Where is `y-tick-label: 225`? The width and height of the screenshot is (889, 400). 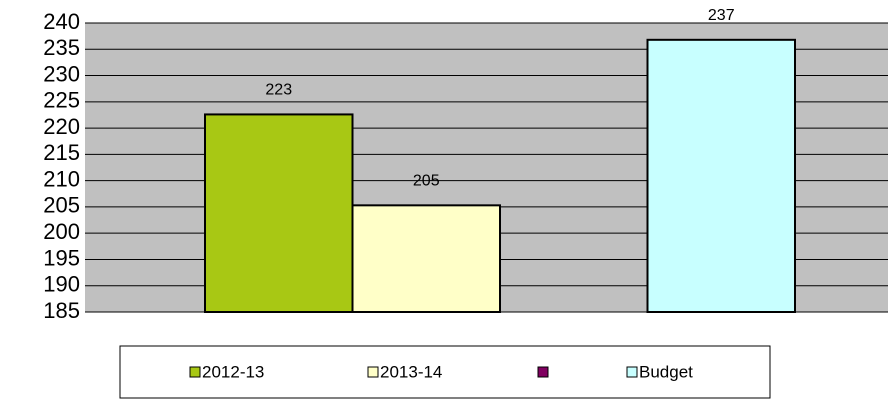 y-tick-label: 225 is located at coordinates (61, 100).